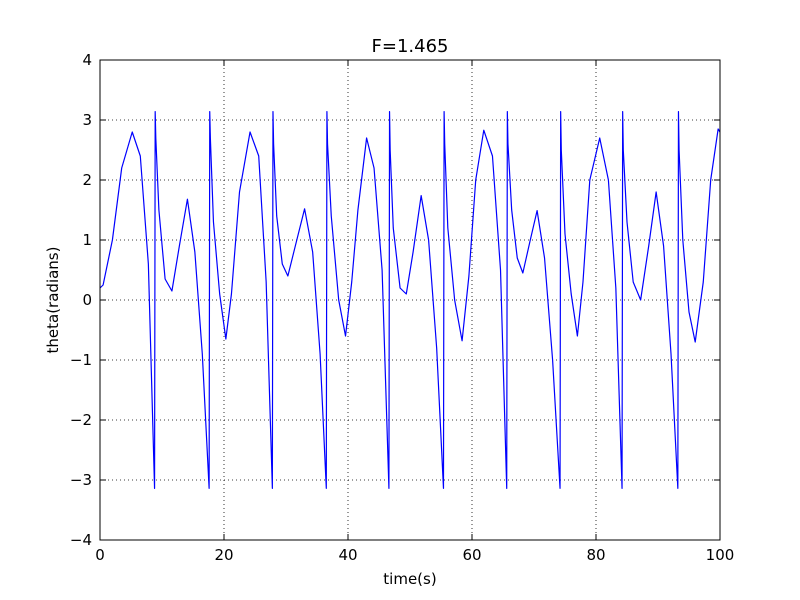  What do you see at coordinates (87, 300) in the screenshot?
I see `y-tick-label: 0` at bounding box center [87, 300].